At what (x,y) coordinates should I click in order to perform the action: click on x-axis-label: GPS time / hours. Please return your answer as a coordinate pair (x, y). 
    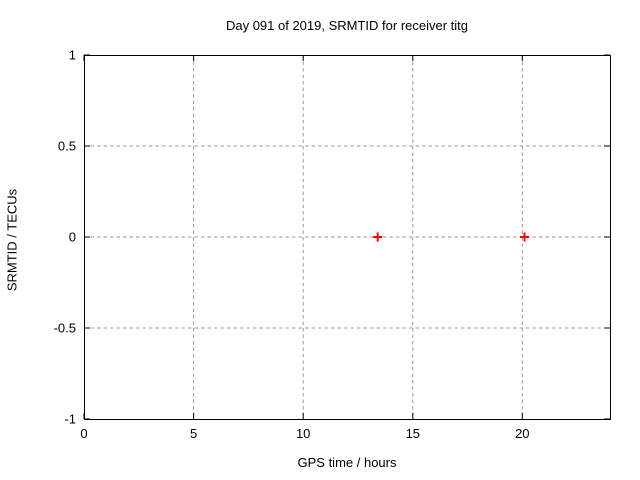
    Looking at the image, I should click on (347, 462).